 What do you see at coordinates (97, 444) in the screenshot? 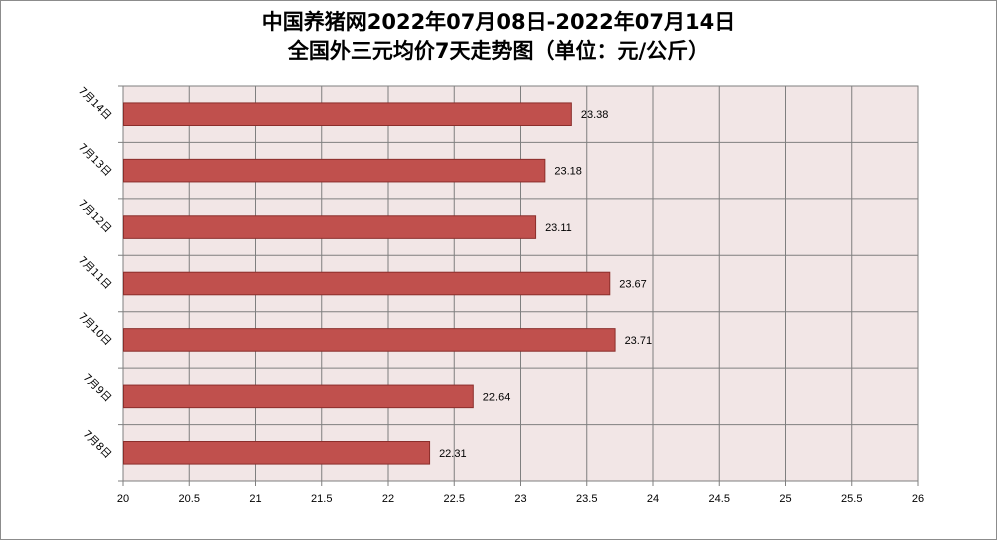
I see `y-category-label: 7月8日` at bounding box center [97, 444].